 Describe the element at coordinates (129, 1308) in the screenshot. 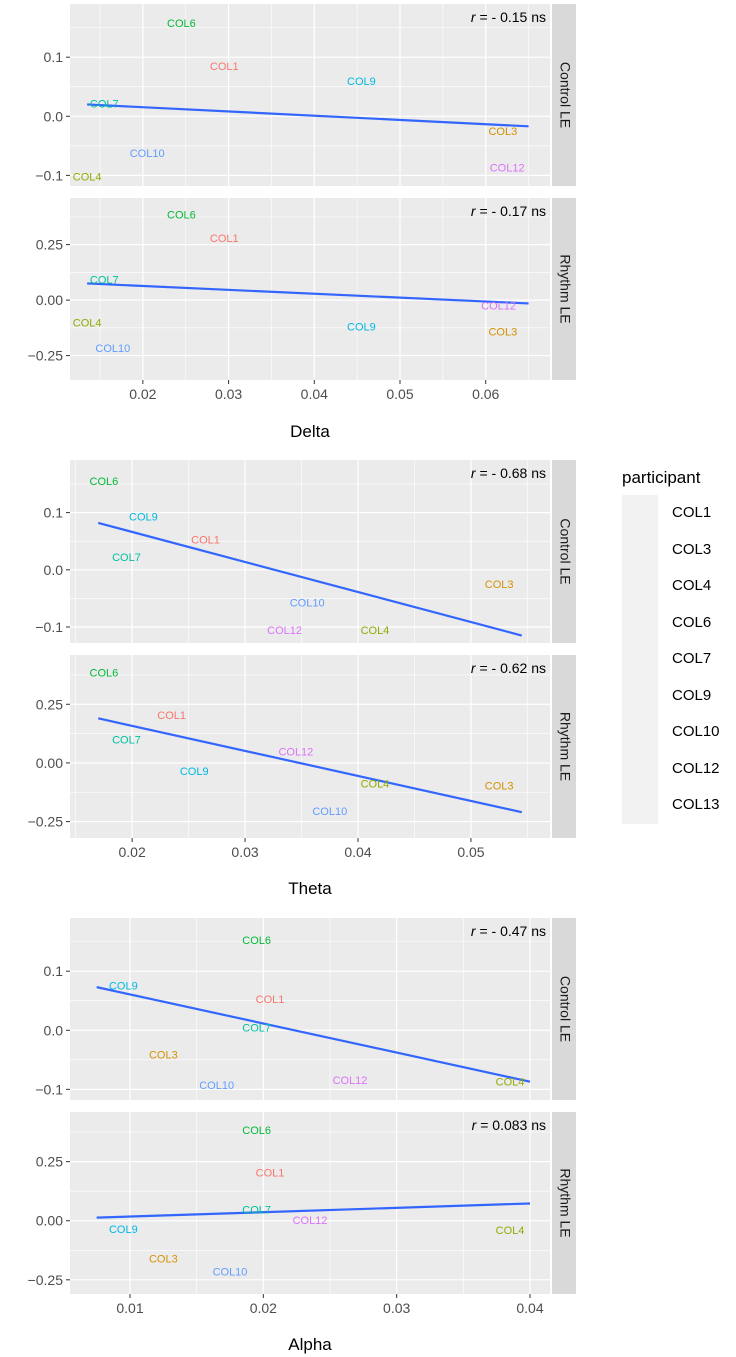

I see `x-tick-label: 0.01` at that location.